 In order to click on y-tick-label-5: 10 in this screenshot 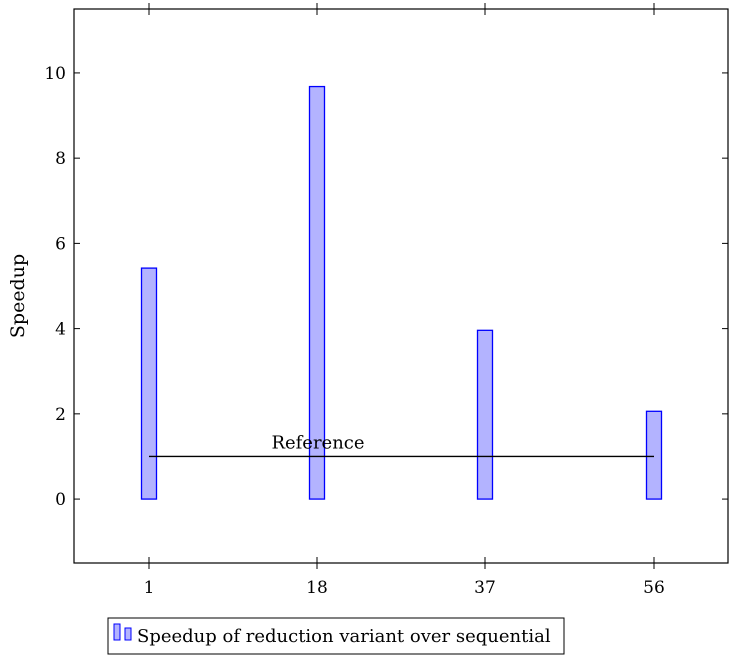, I will do `click(55, 74)`.